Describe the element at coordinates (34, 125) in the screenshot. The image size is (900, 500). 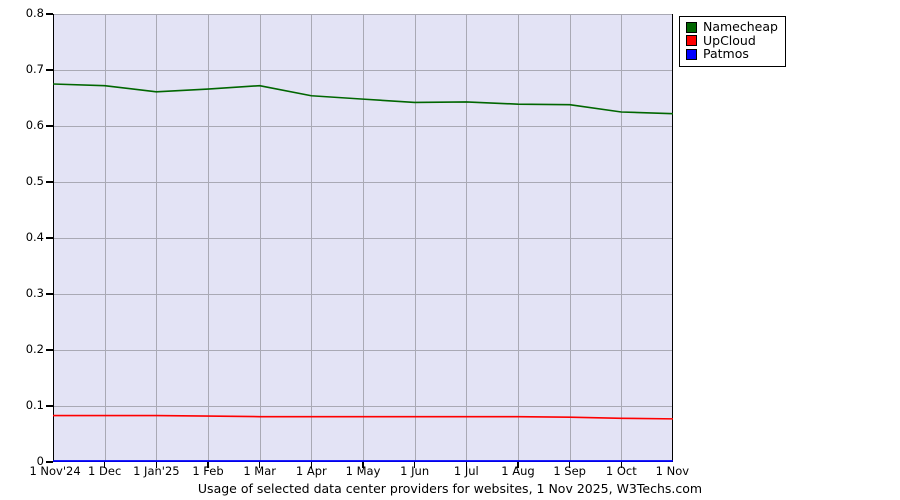
I see `y-tick-label: 0.6` at that location.